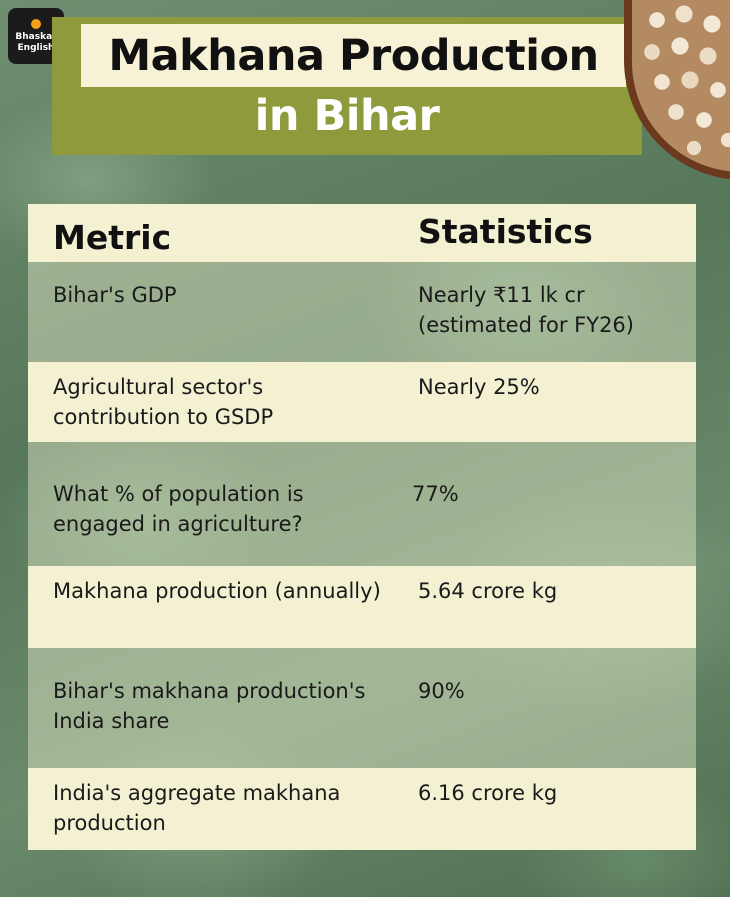  What do you see at coordinates (36, 47) in the screenshot?
I see `logo-line2: English` at bounding box center [36, 47].